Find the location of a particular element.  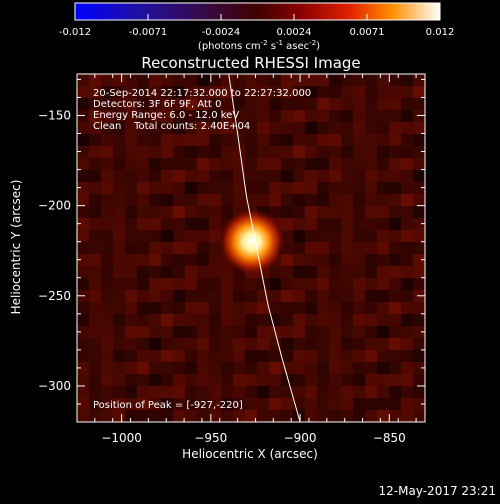

colorbar-tick-label: -0.0024 is located at coordinates (221, 32).